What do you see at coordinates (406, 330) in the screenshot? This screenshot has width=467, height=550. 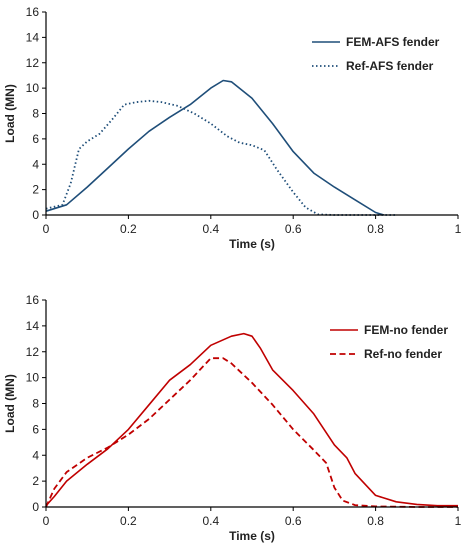 I see `legend-label: FEM-no fender` at bounding box center [406, 330].